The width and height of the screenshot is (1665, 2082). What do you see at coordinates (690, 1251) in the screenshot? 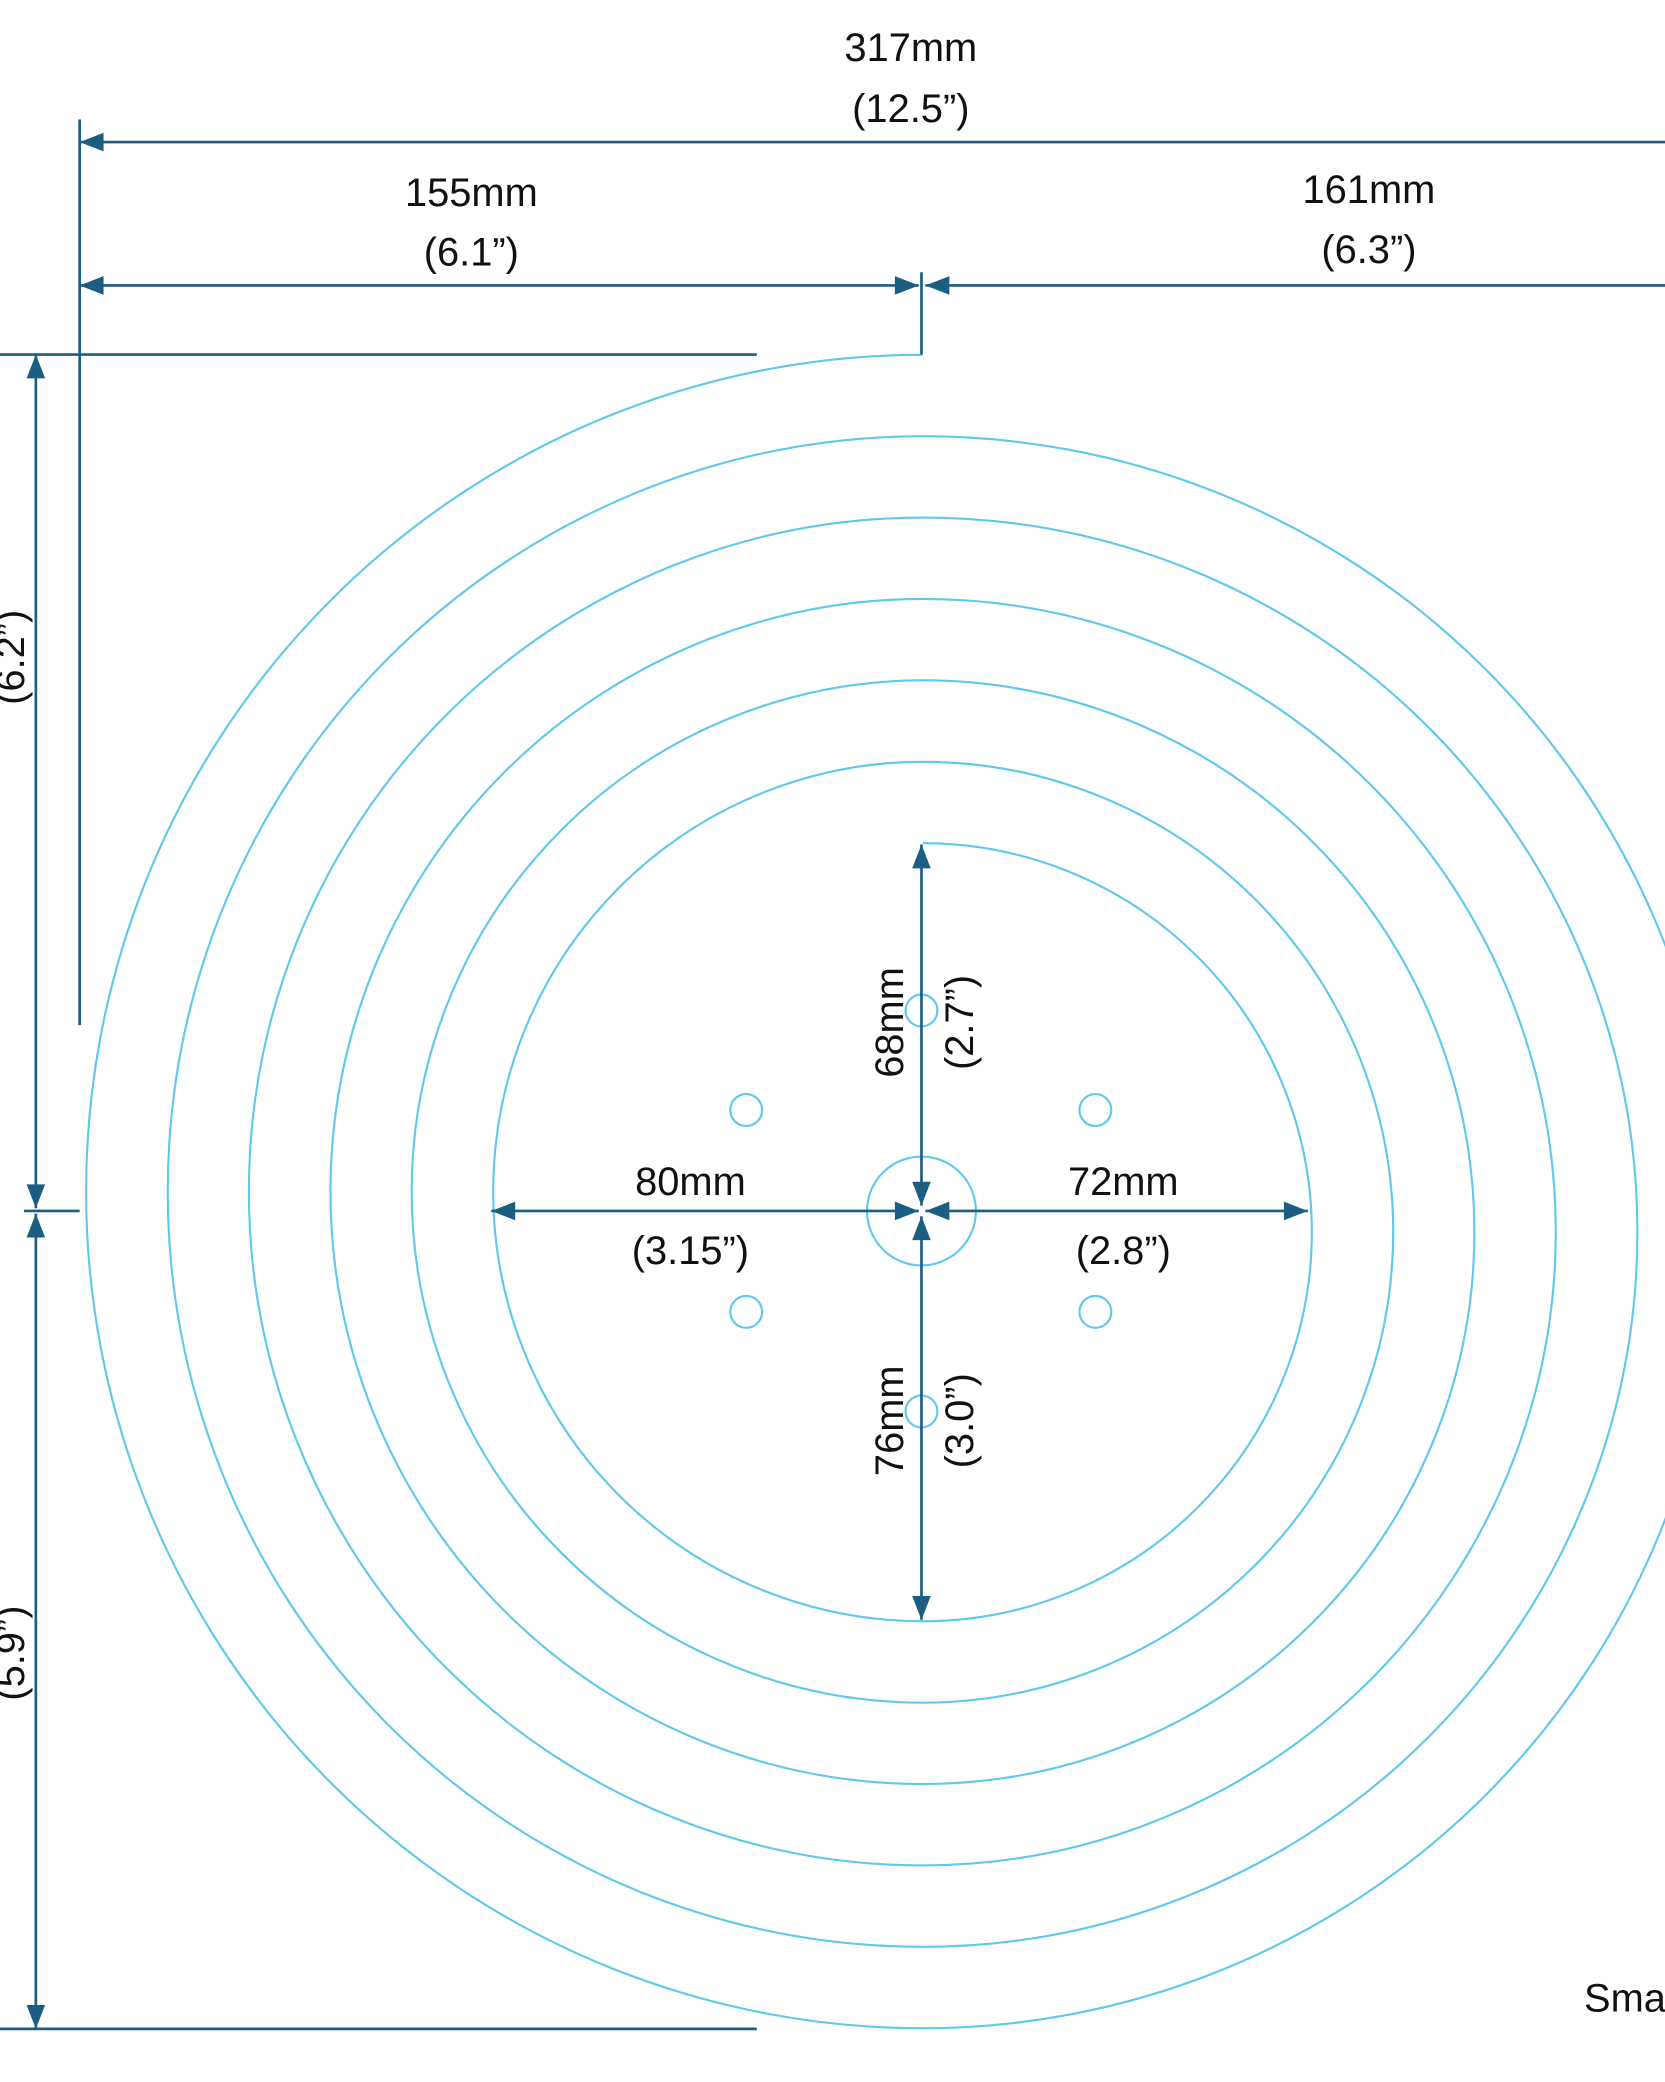
I see `center-left-in: (3.15”)` at bounding box center [690, 1251].